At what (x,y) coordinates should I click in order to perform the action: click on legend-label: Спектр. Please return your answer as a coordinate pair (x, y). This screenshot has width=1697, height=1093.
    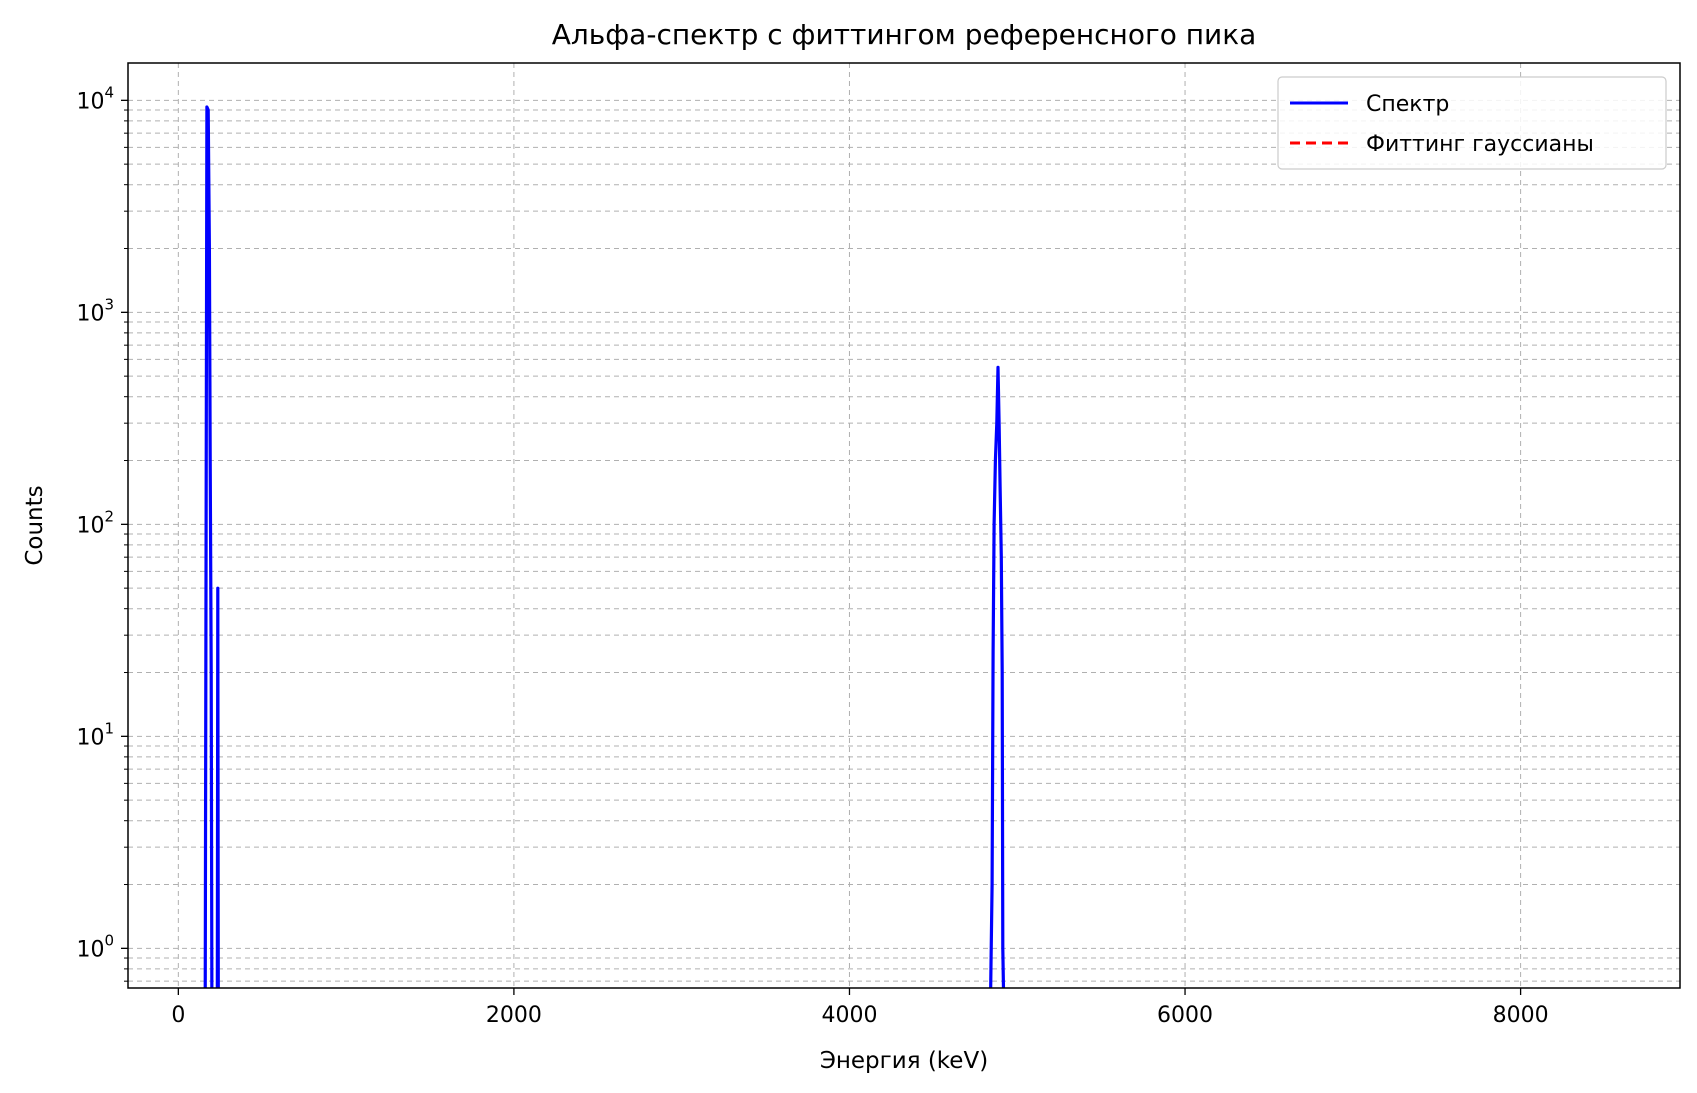
    Looking at the image, I should click on (1407, 104).